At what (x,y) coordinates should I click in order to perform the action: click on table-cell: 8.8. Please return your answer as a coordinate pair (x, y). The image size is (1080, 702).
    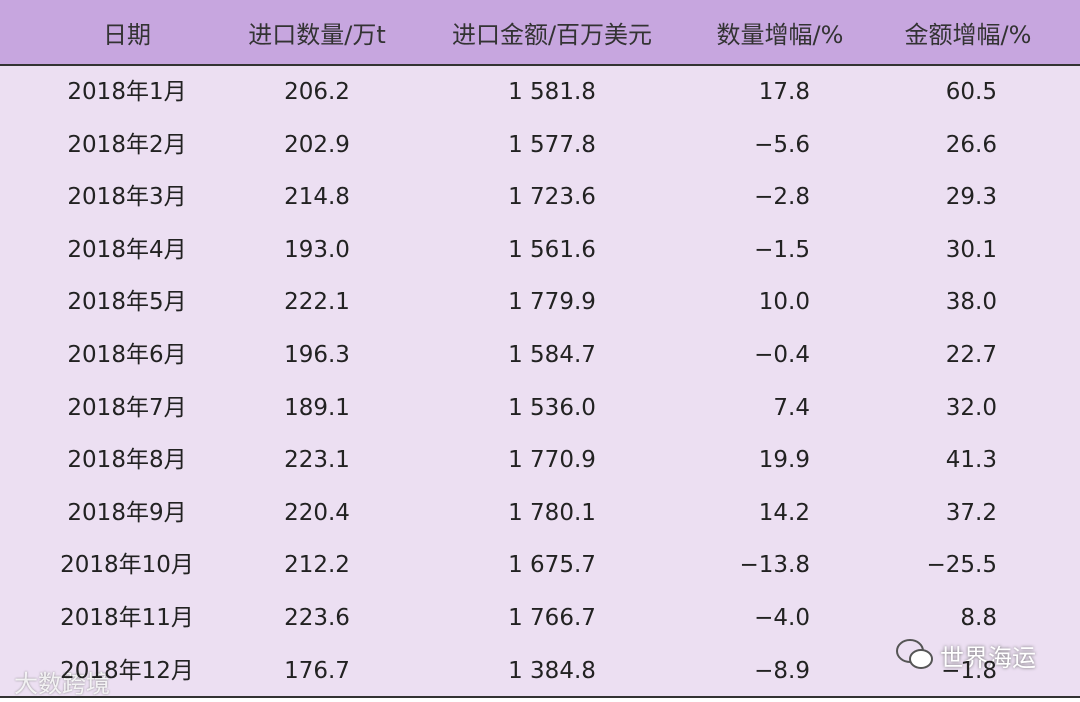
    Looking at the image, I should click on (978, 618).